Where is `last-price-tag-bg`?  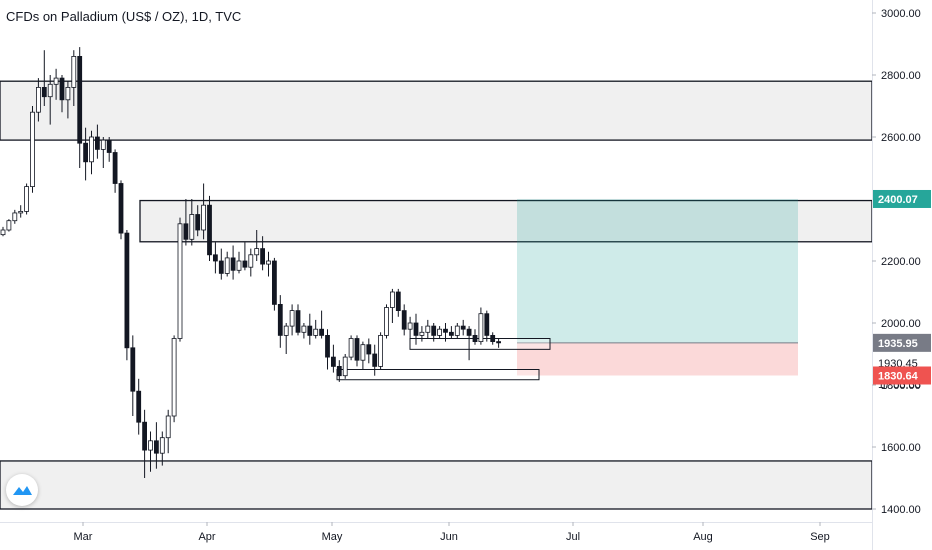
last-price-tag-bg is located at coordinates (902, 342).